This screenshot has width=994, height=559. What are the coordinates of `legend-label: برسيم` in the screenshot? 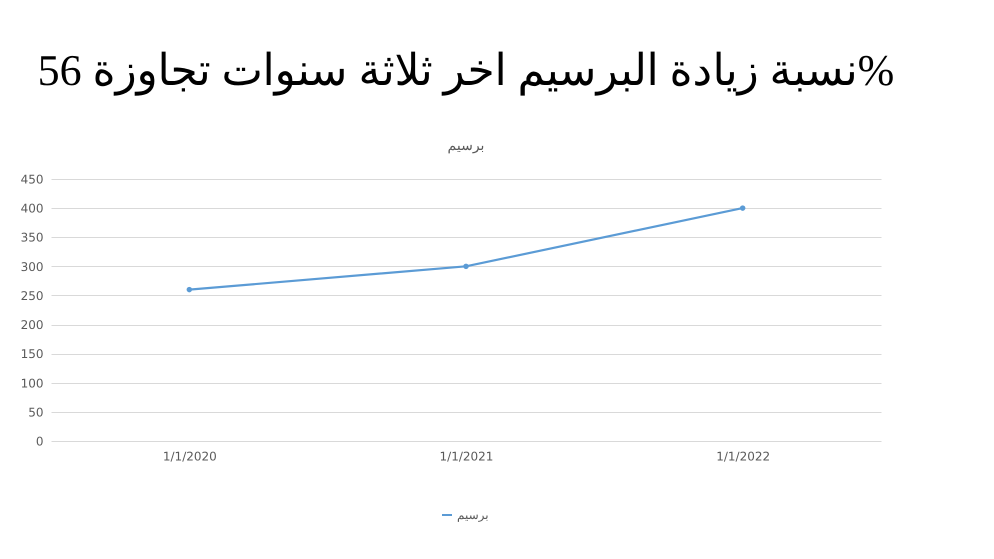 It's located at (473, 515).